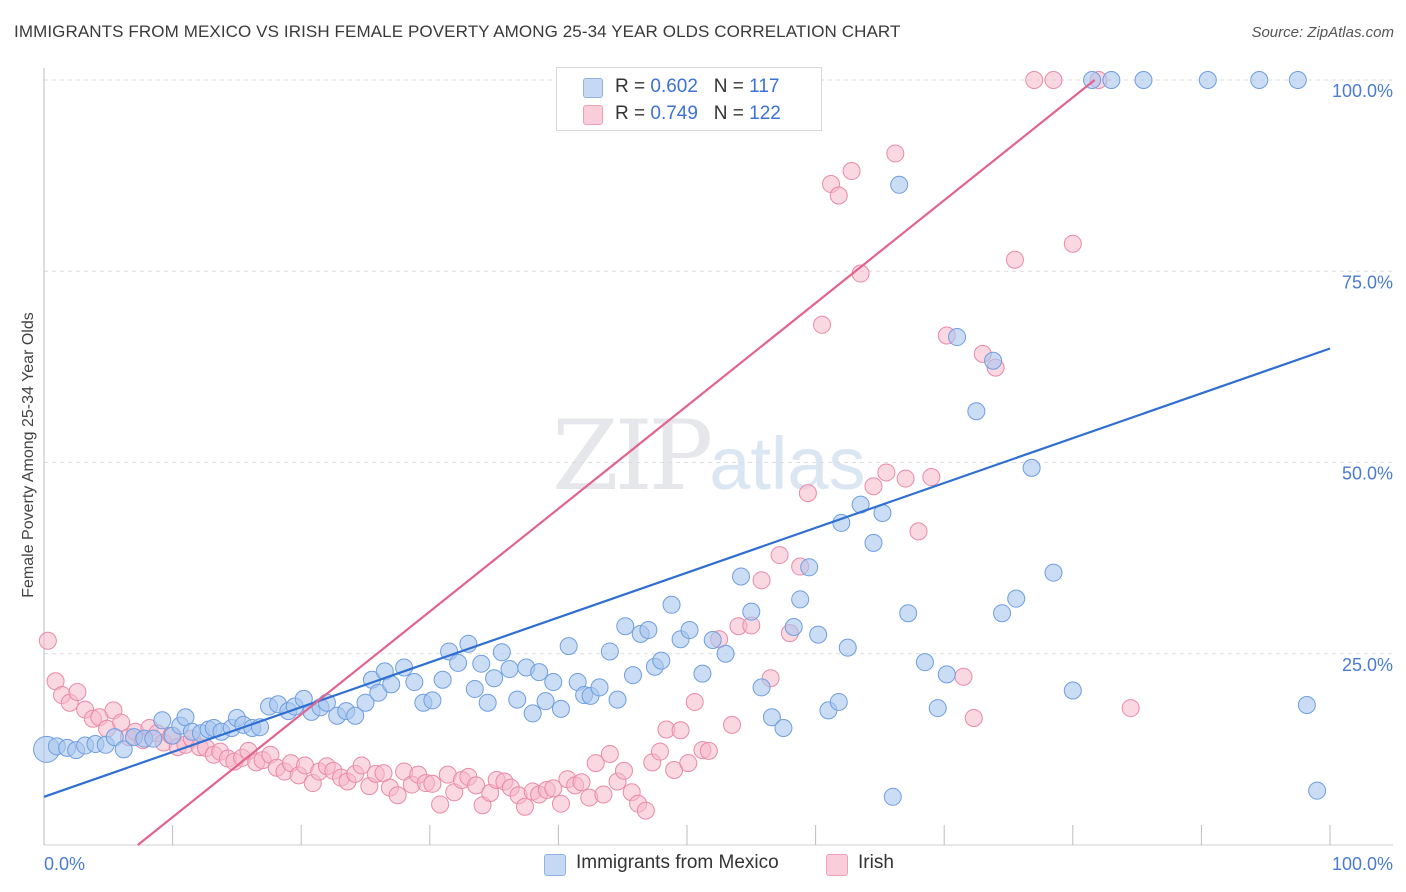 The height and width of the screenshot is (892, 1406). I want to click on x-tick-label: 100.0%, so click(1362, 864).